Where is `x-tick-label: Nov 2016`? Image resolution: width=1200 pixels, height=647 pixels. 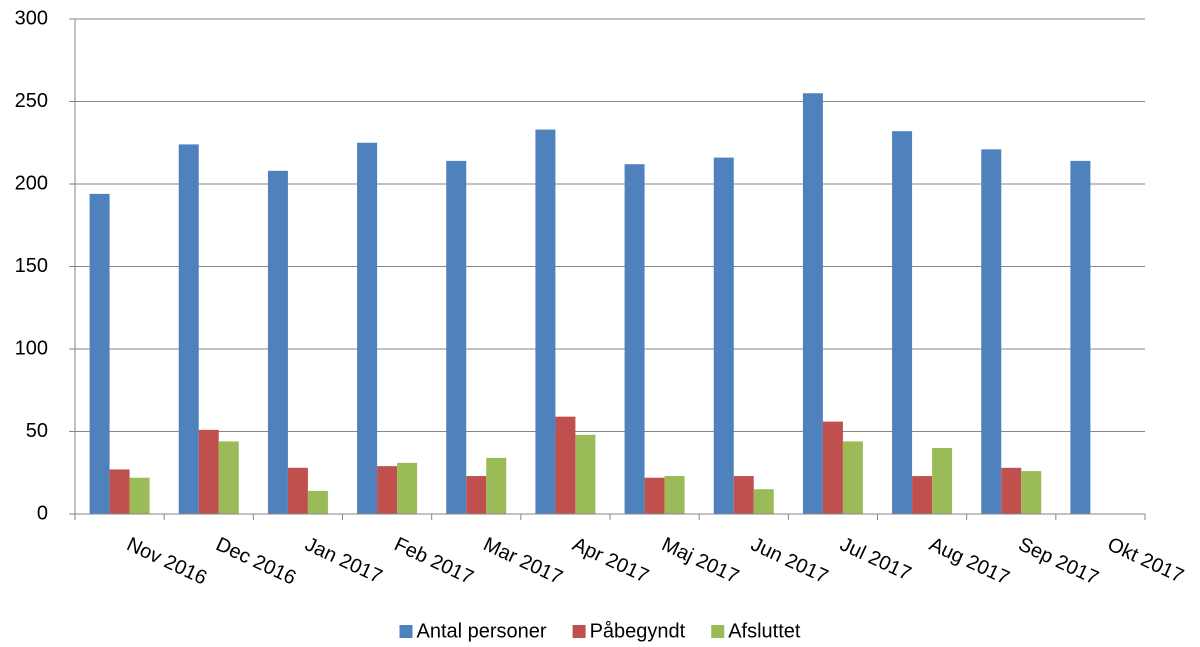 x-tick-label: Nov 2016 is located at coordinates (166, 561).